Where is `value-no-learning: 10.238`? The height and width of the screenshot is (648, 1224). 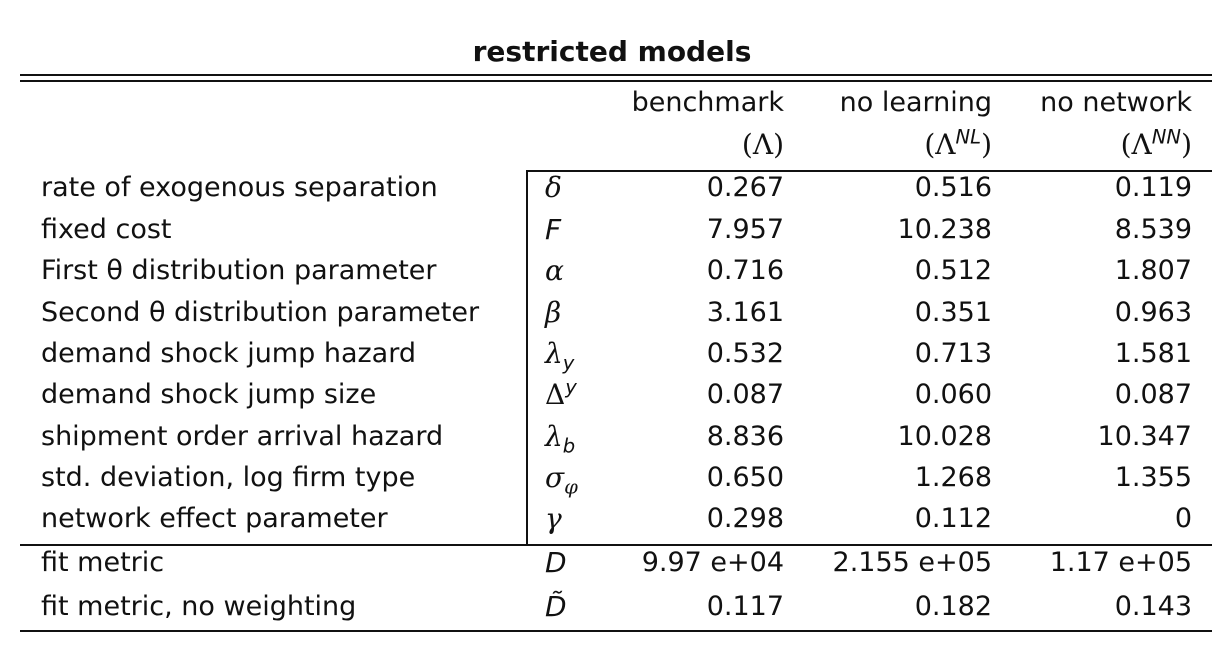 value-no-learning: 10.238 is located at coordinates (944, 229).